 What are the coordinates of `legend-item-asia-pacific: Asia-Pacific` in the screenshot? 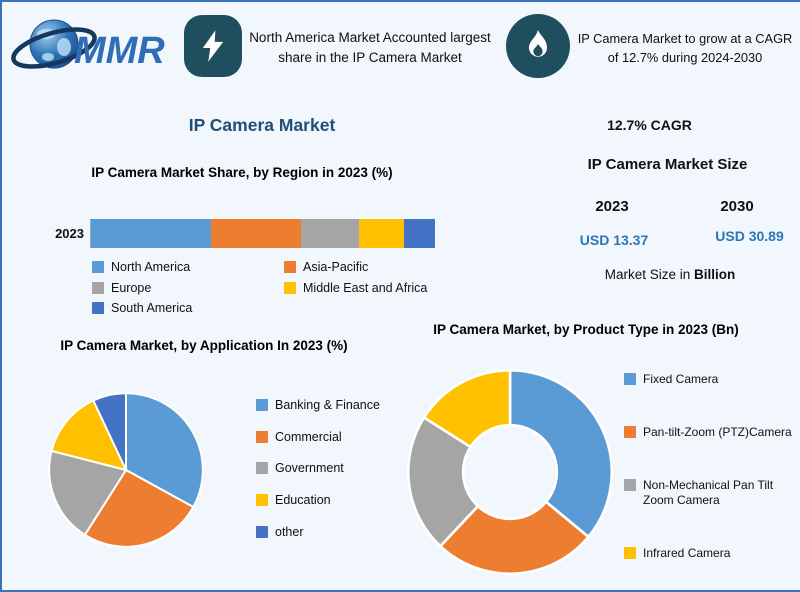 It's located at (362, 268).